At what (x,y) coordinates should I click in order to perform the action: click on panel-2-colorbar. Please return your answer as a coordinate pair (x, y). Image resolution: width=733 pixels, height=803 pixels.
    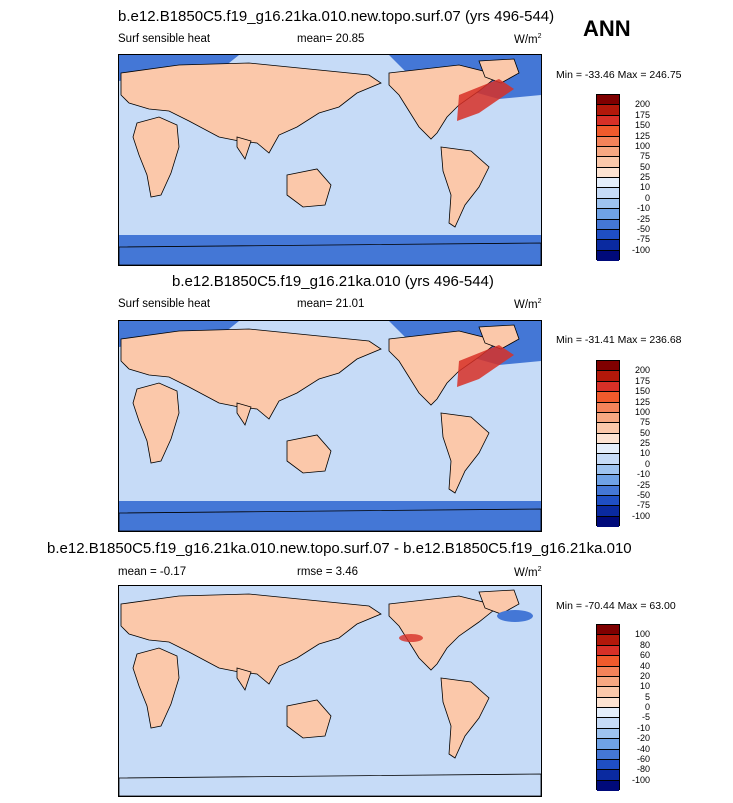
    Looking at the image, I should click on (608, 443).